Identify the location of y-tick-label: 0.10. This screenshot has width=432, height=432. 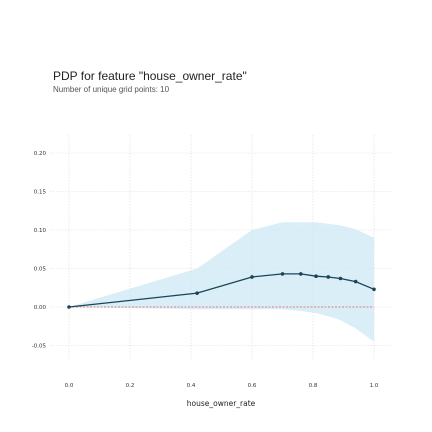
(40, 231).